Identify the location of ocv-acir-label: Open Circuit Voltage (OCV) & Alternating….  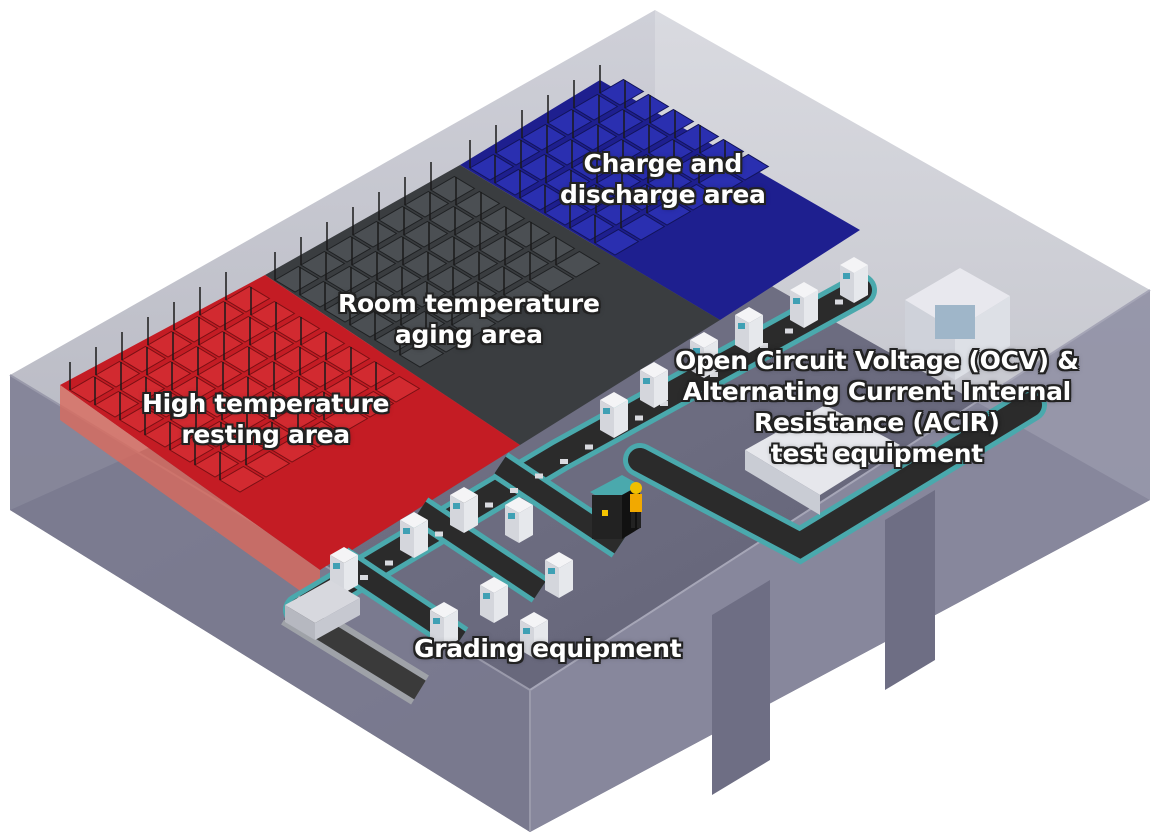
(877, 407).